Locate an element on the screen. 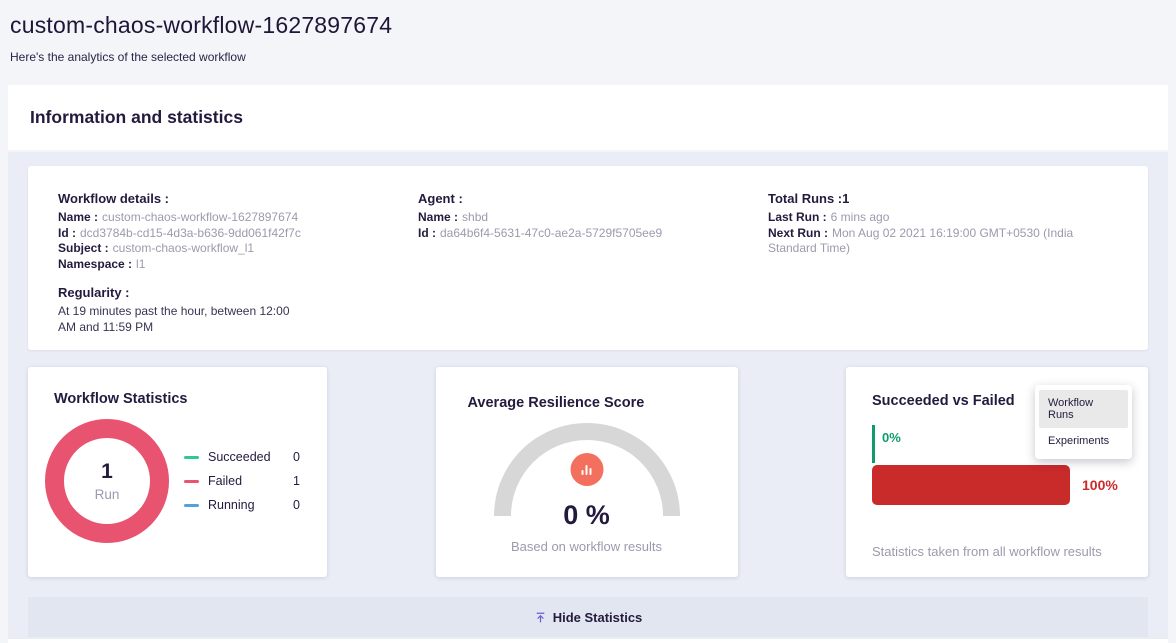 The width and height of the screenshot is (1176, 643). bottom-strip is located at coordinates (588, 641).